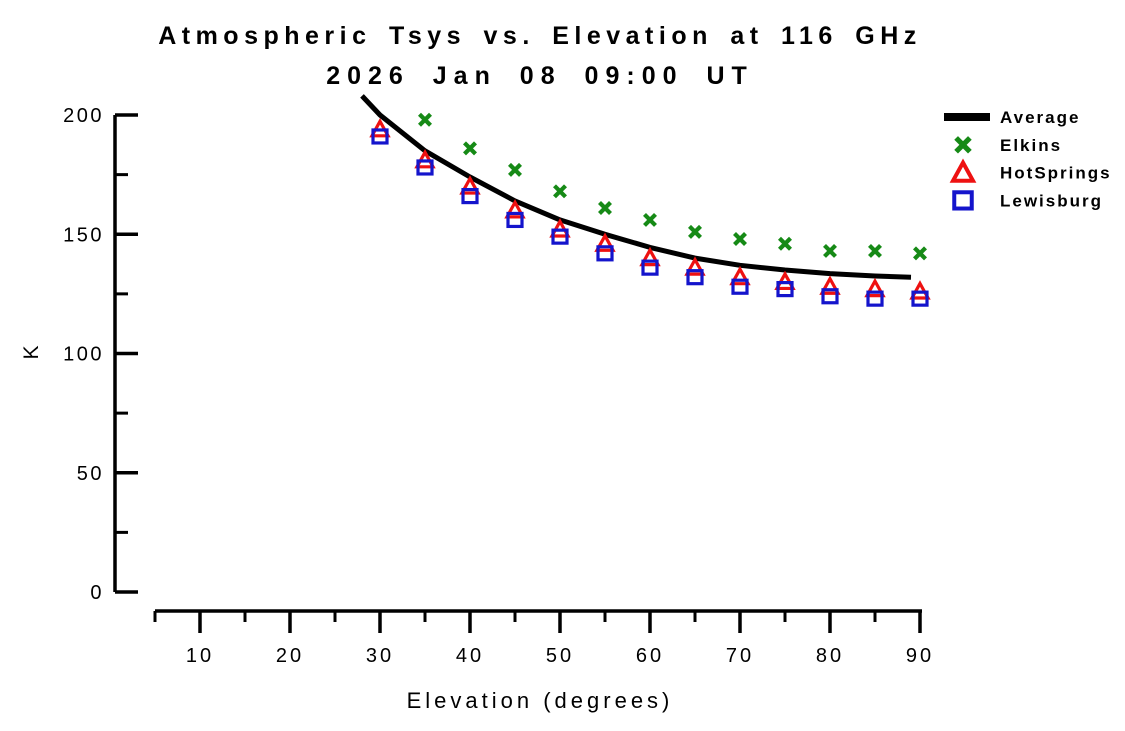 This screenshot has width=1125, height=731. Describe the element at coordinates (83, 116) in the screenshot. I see `y-tick-label: 200` at that location.